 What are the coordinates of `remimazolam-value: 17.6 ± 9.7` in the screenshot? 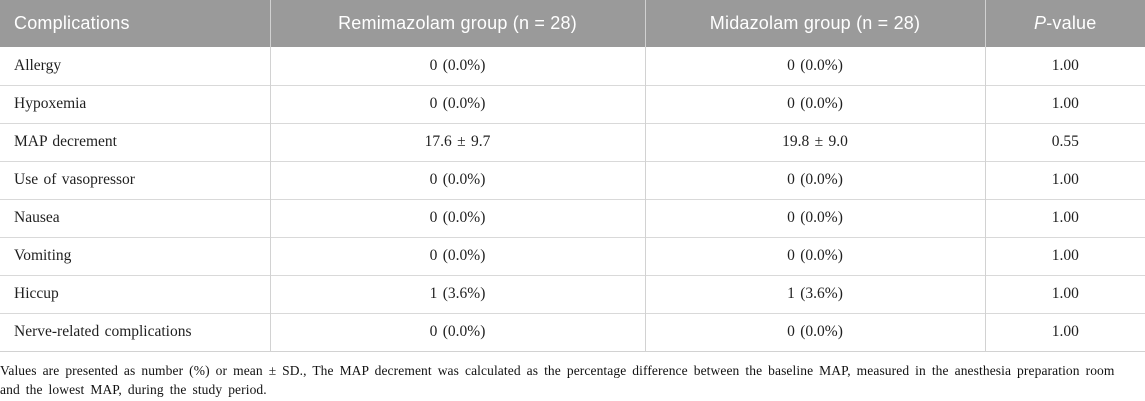 It's located at (457, 141).